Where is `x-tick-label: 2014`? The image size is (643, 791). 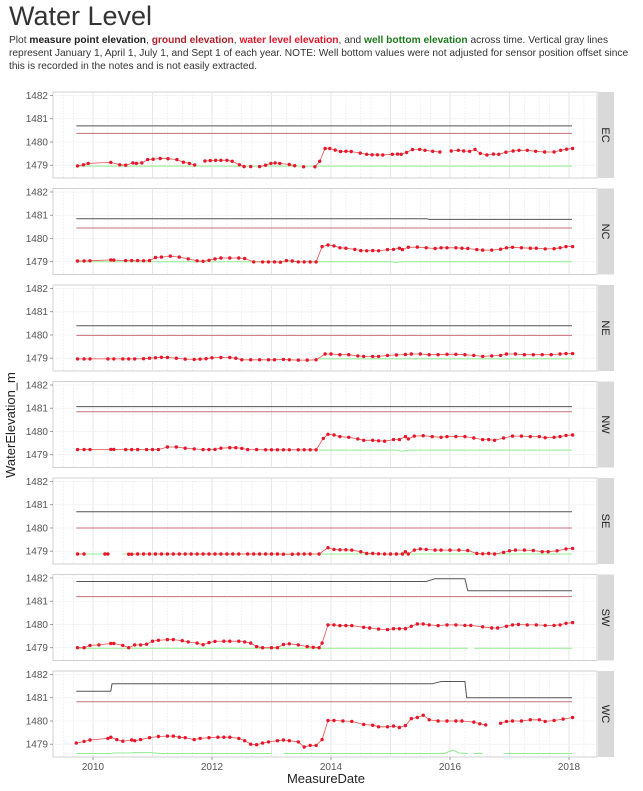 x-tick-label: 2014 is located at coordinates (331, 767).